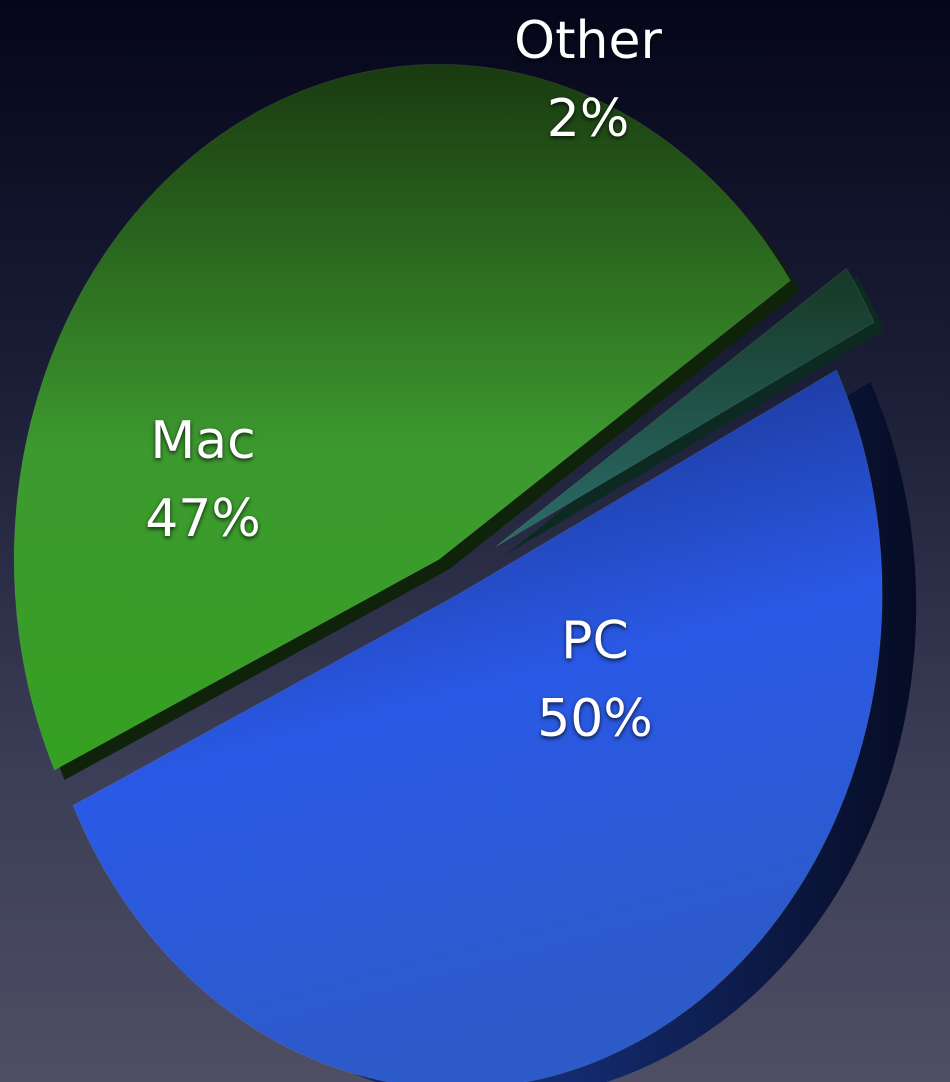 The height and width of the screenshot is (1082, 950). Describe the element at coordinates (595, 719) in the screenshot. I see `slice-value-pc: 50%` at that location.